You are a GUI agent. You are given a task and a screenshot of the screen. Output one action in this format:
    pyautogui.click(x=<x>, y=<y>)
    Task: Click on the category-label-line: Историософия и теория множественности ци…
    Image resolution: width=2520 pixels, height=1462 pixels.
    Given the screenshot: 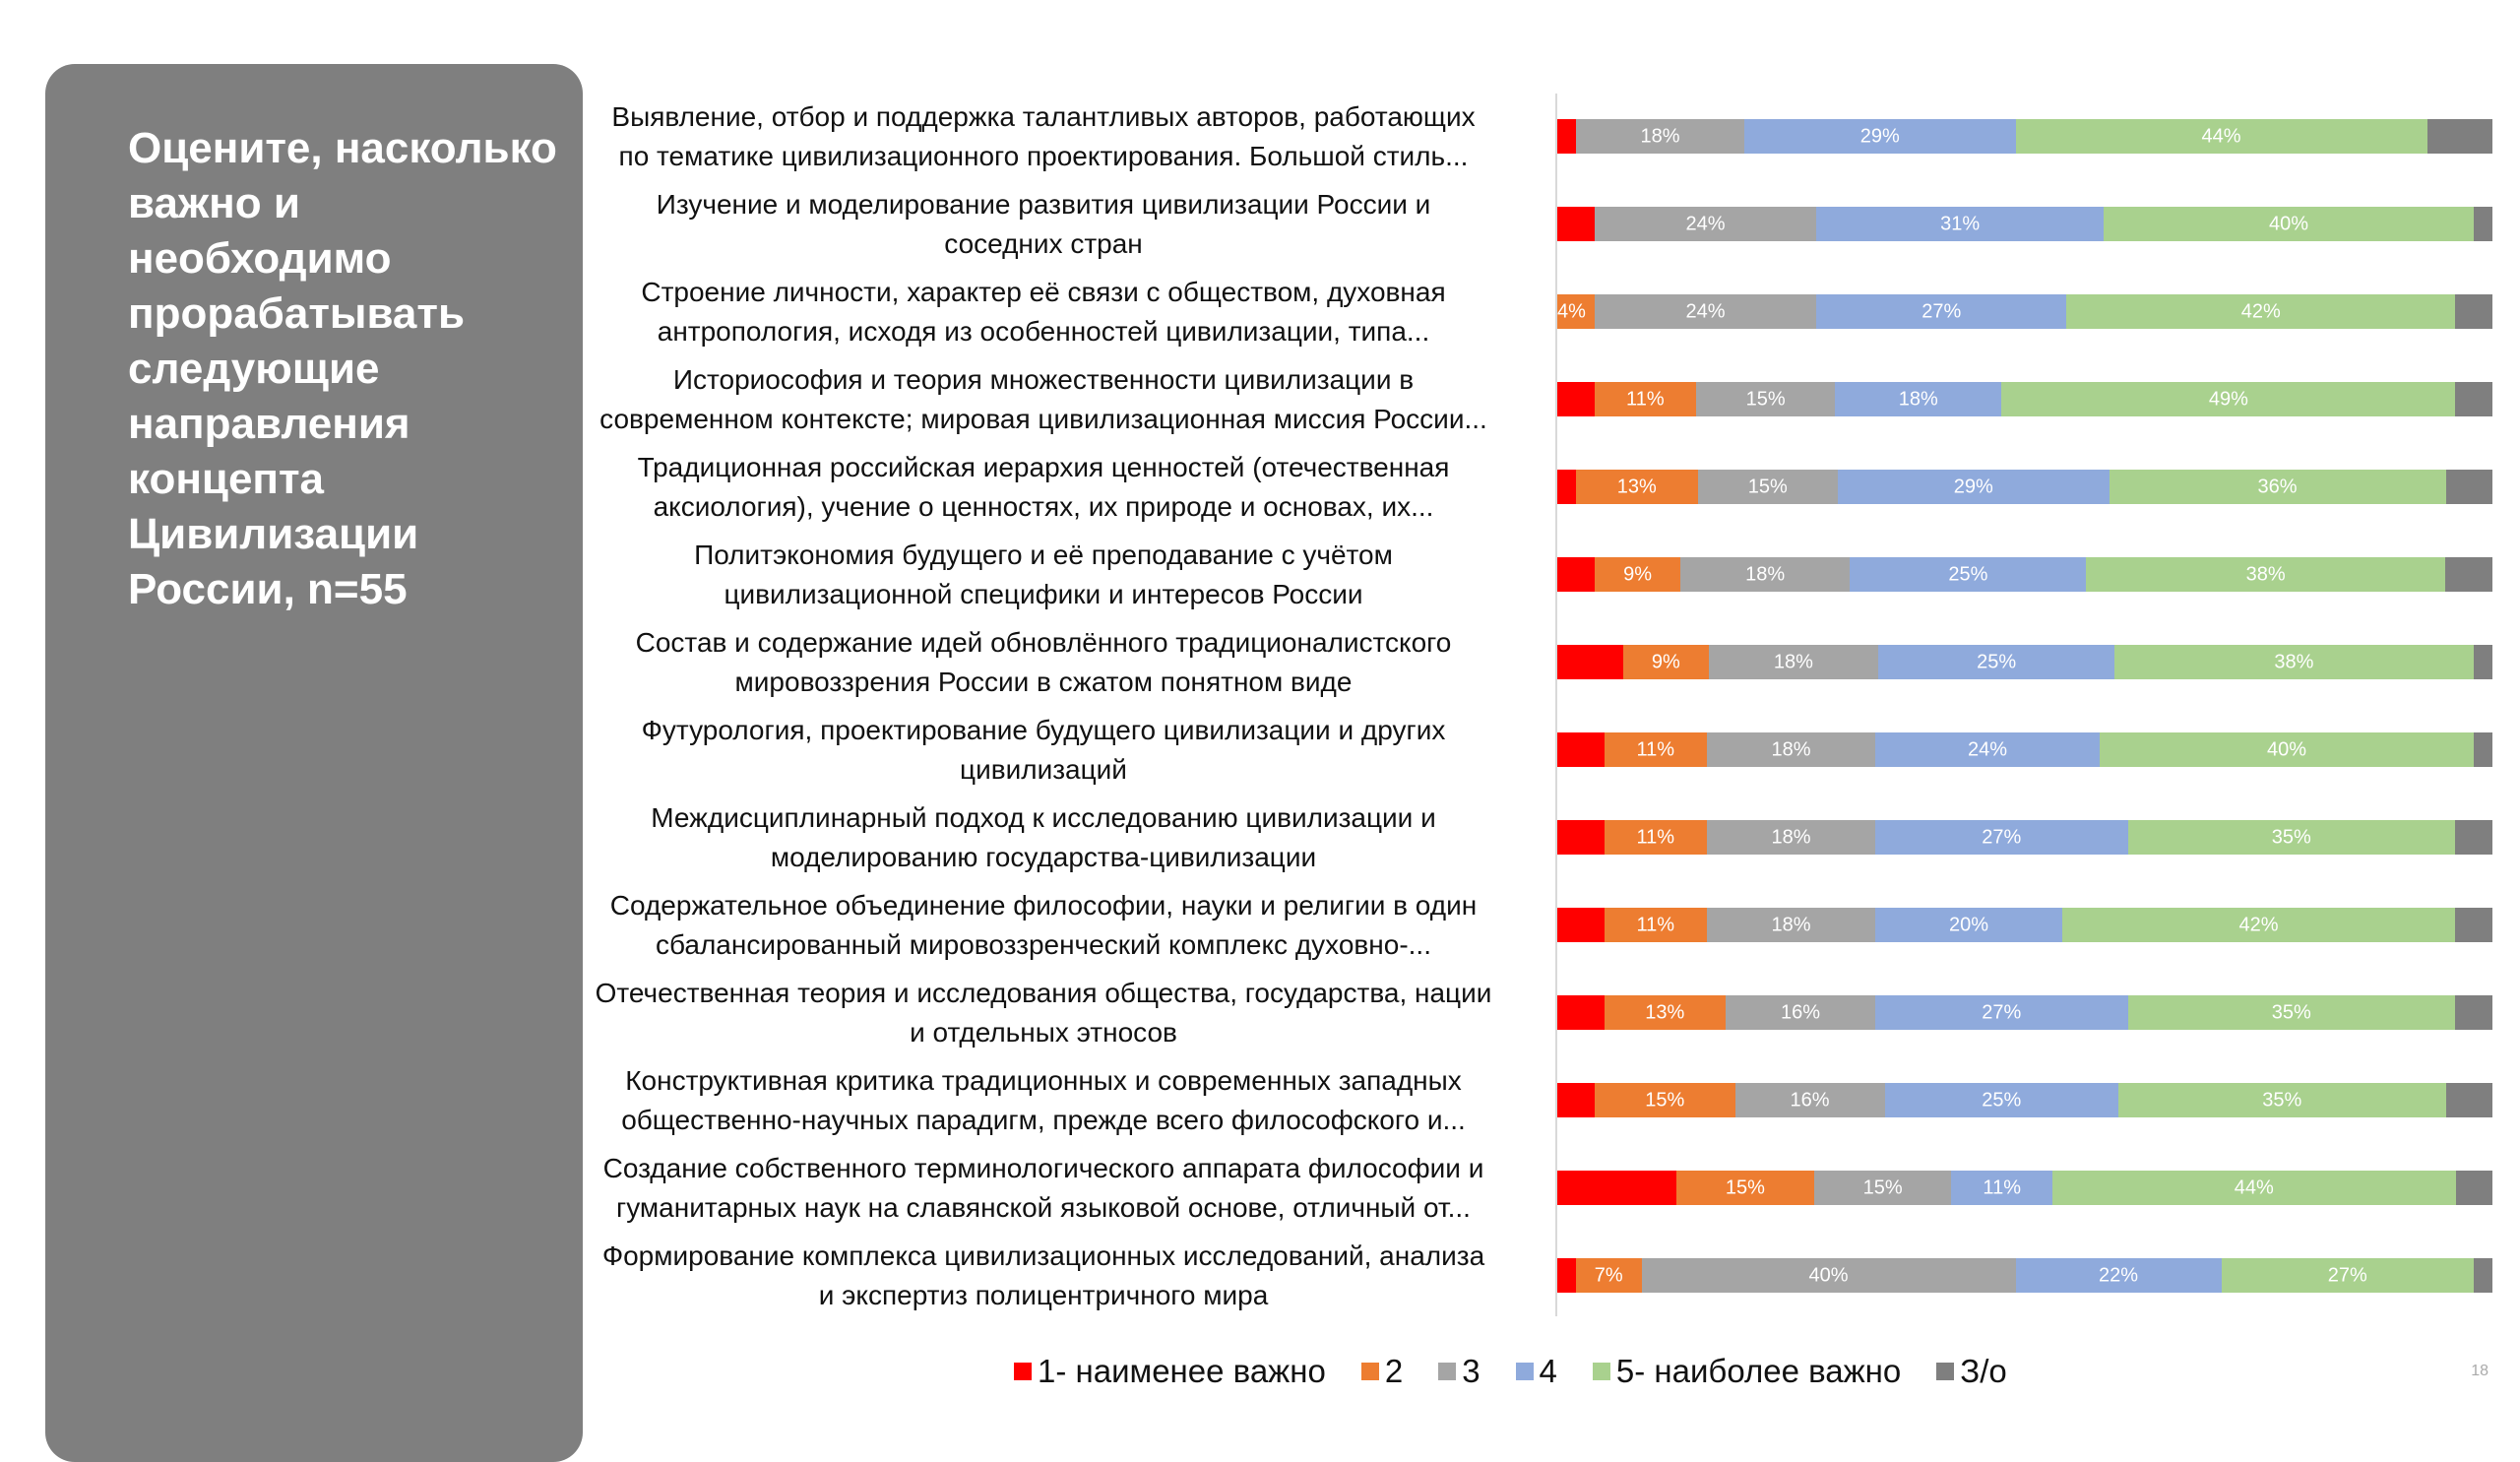 What is the action you would take?
    pyautogui.click(x=1043, y=379)
    